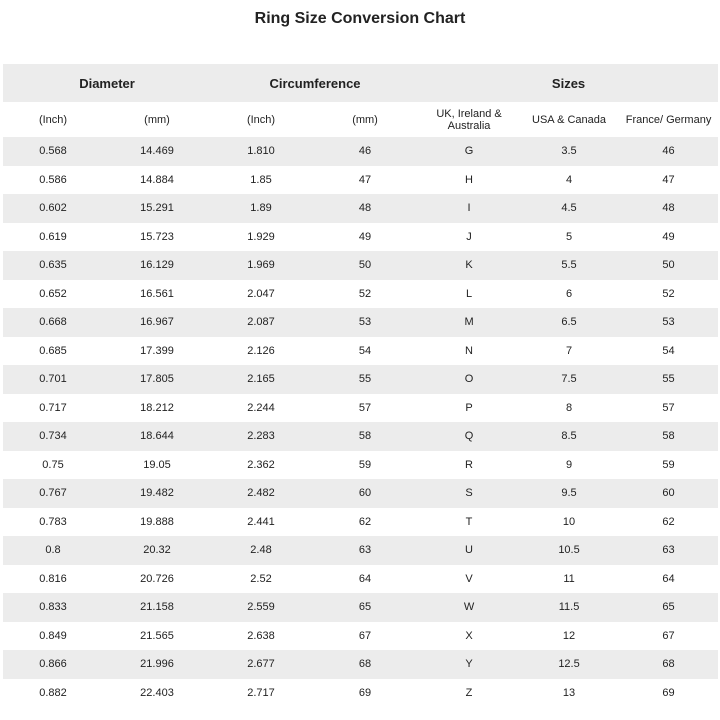 The image size is (720, 720). I want to click on cell-uk-size: Z, so click(469, 692).